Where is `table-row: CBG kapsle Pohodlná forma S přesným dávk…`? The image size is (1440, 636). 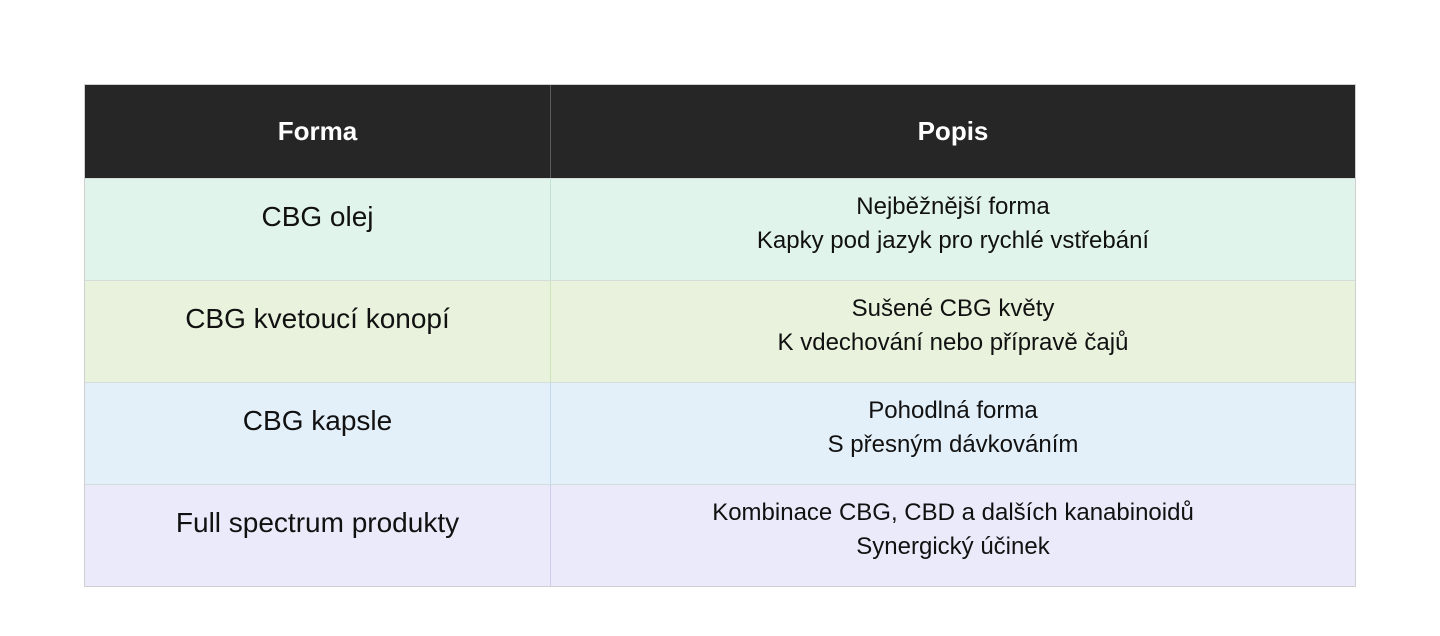
table-row: CBG kapsle Pohodlná forma S přesným dávk… is located at coordinates (720, 433).